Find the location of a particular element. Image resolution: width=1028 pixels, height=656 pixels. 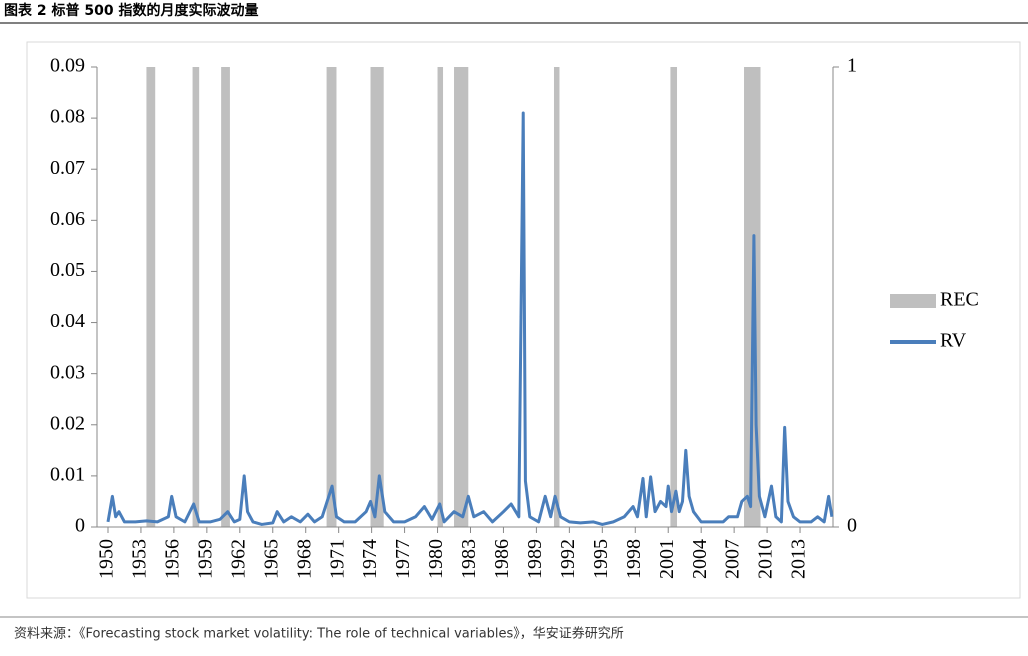

y-tick-label: 0.08 is located at coordinates (67, 117).